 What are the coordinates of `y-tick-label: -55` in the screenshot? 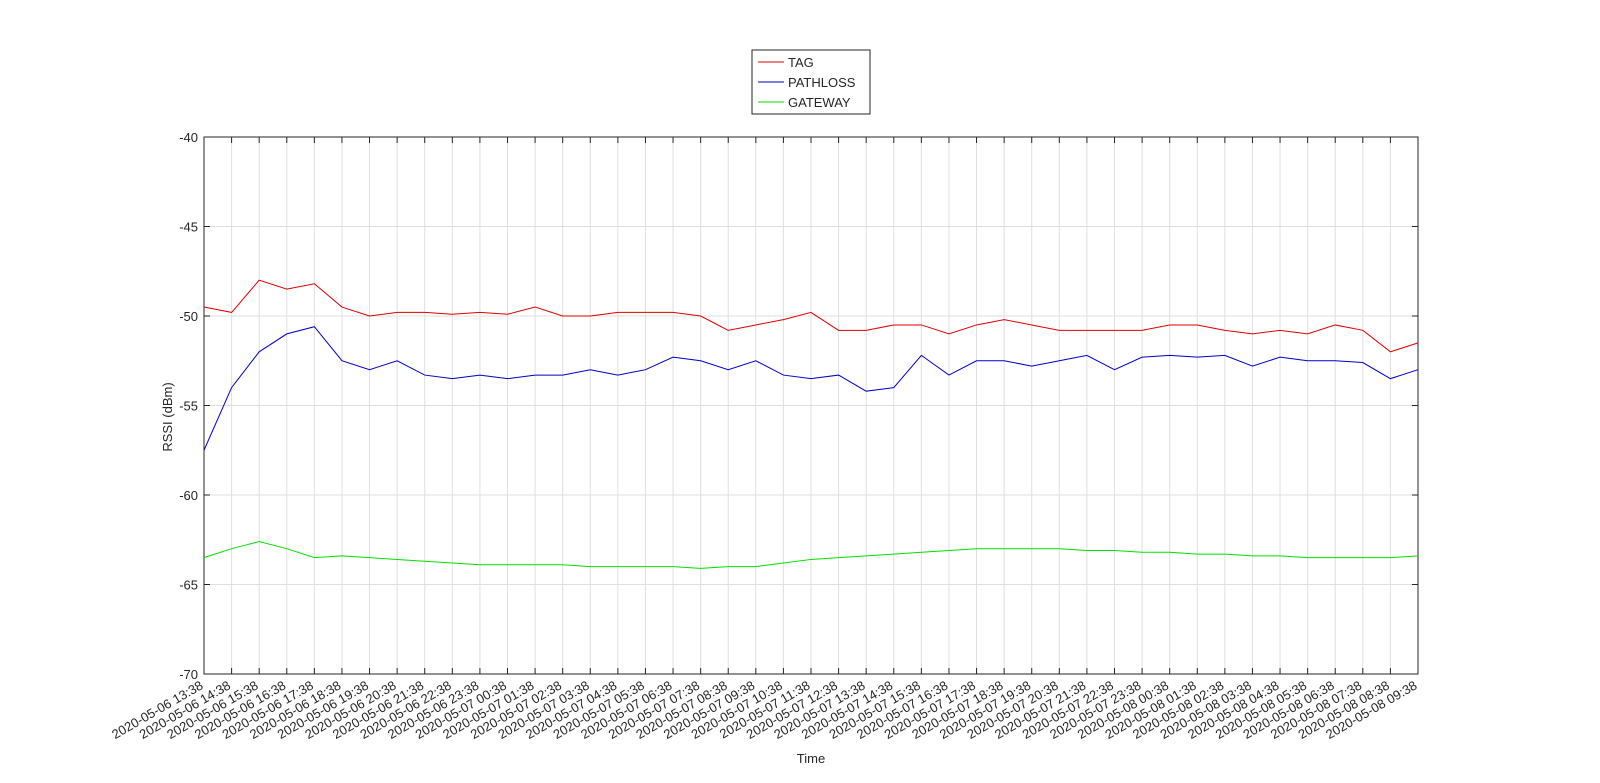 It's located at (188, 406).